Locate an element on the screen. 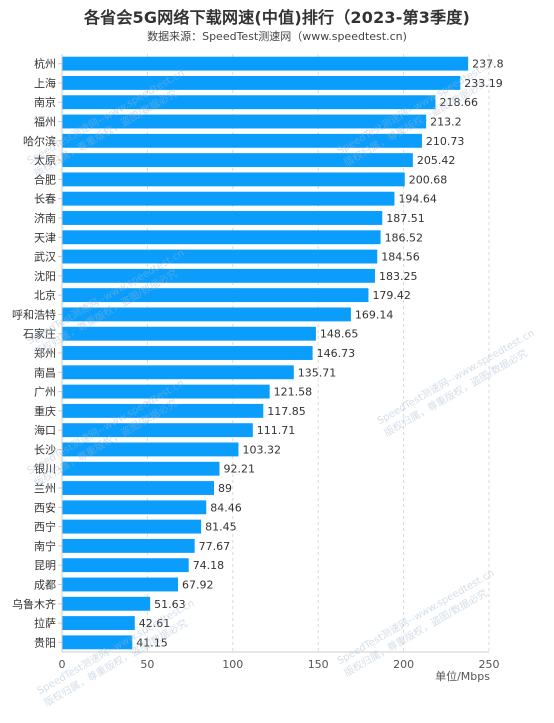 The height and width of the screenshot is (723, 554). x-tick-label: 200 is located at coordinates (403, 664).